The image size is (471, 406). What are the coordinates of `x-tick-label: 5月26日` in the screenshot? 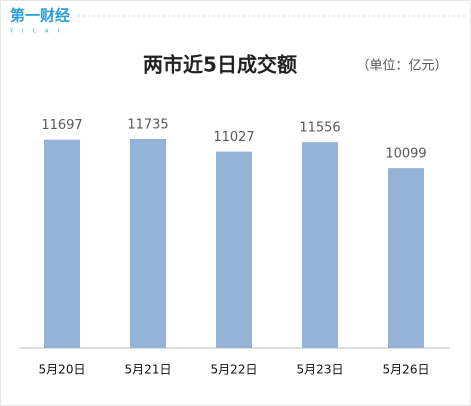 It's located at (406, 370).